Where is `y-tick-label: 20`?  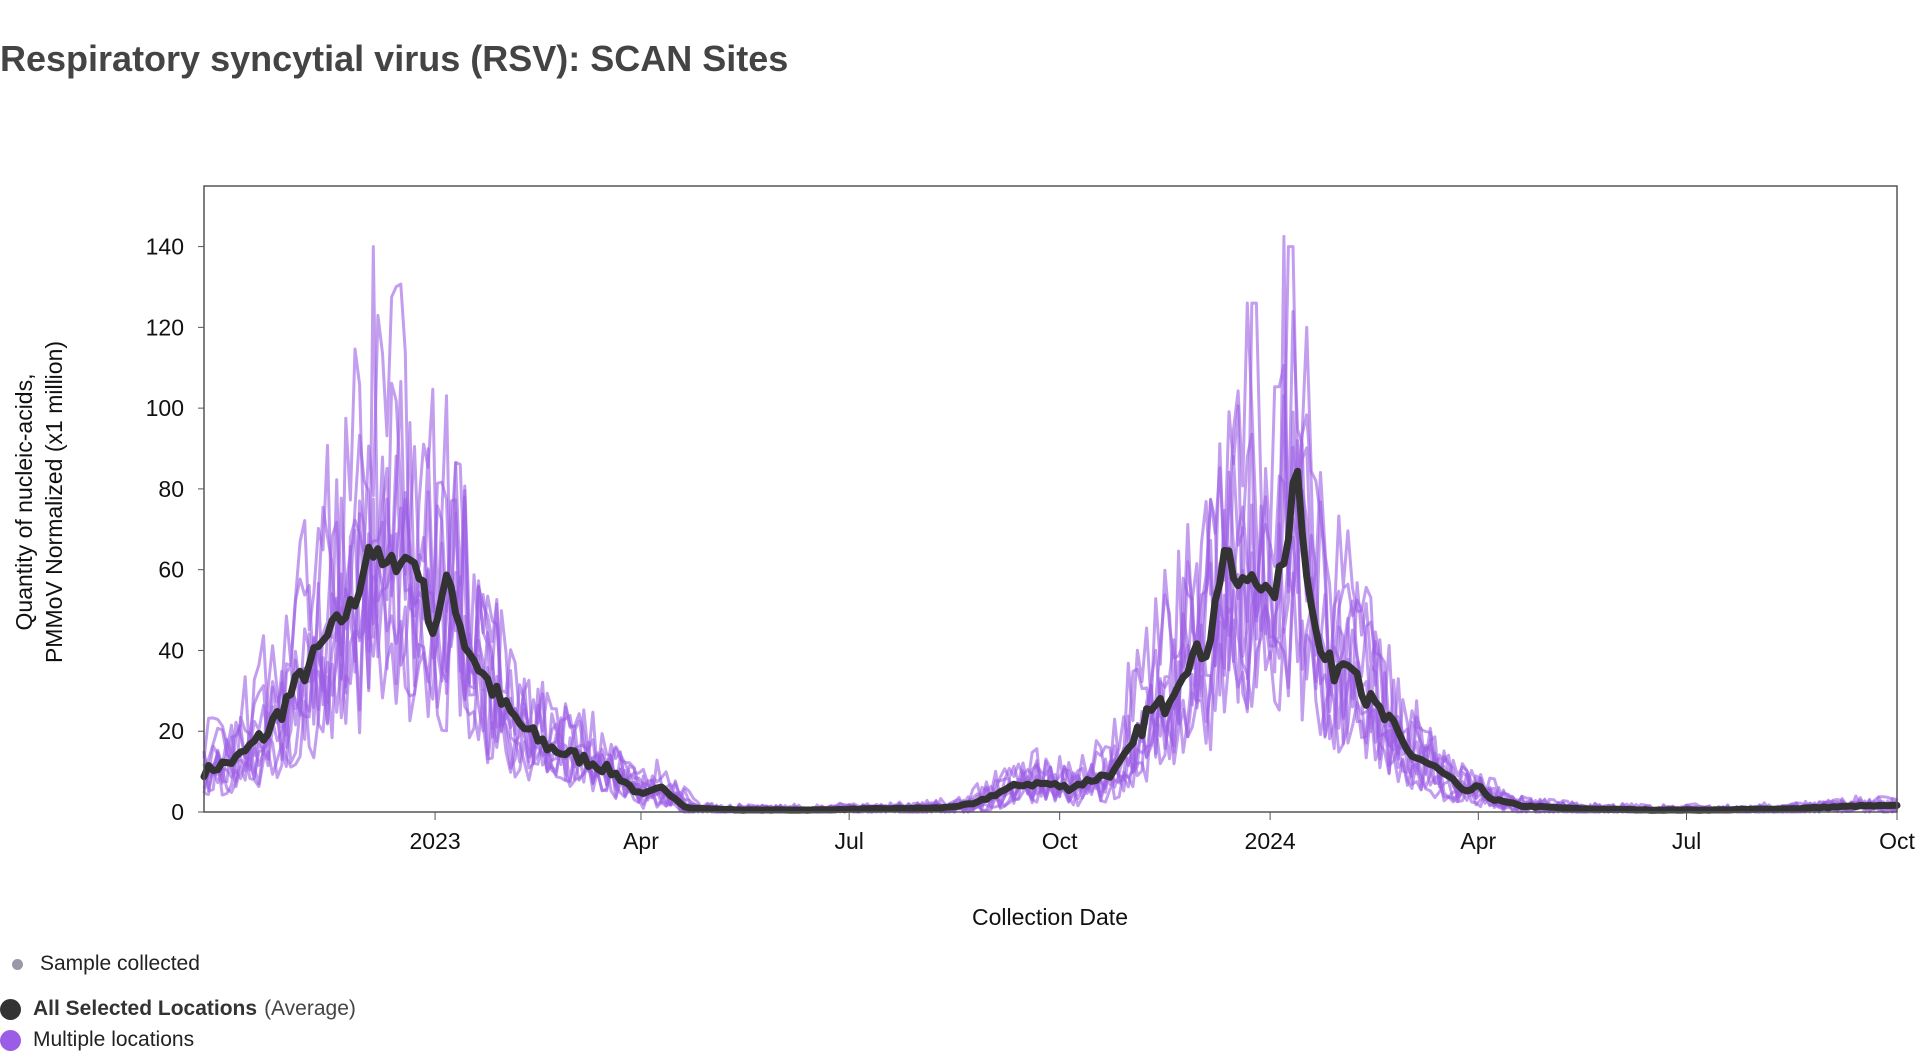
y-tick-label: 20 is located at coordinates (171, 731).